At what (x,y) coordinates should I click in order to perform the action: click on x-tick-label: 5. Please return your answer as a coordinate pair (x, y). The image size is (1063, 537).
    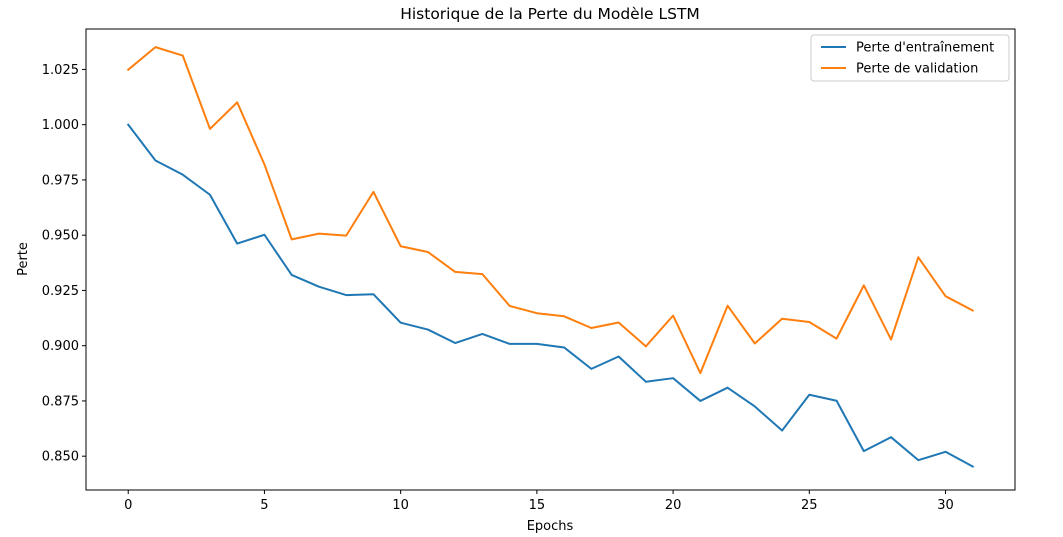
    Looking at the image, I should click on (264, 505).